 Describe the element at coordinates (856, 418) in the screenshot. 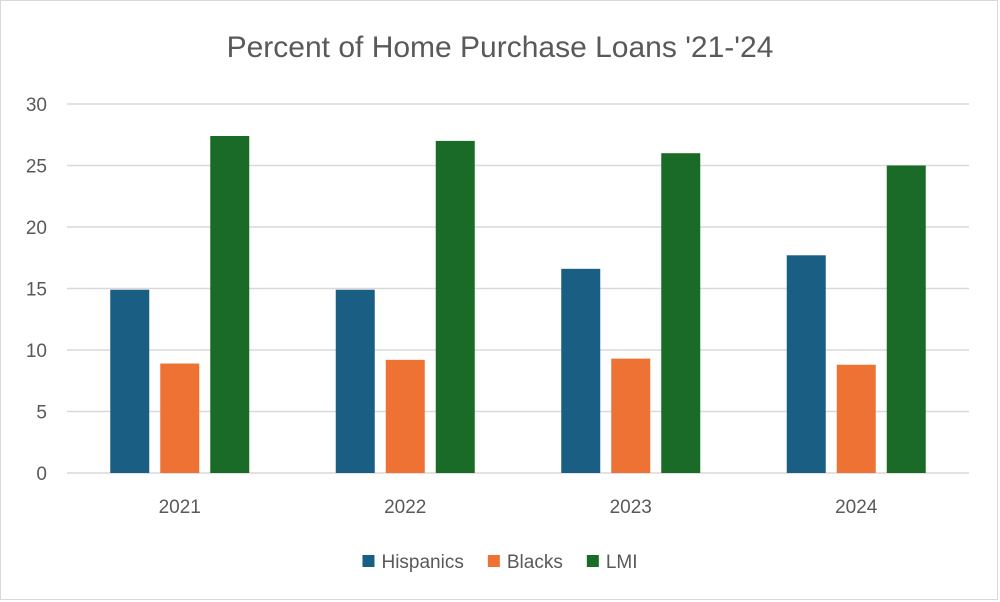

I see `bar-blacks-2024` at that location.